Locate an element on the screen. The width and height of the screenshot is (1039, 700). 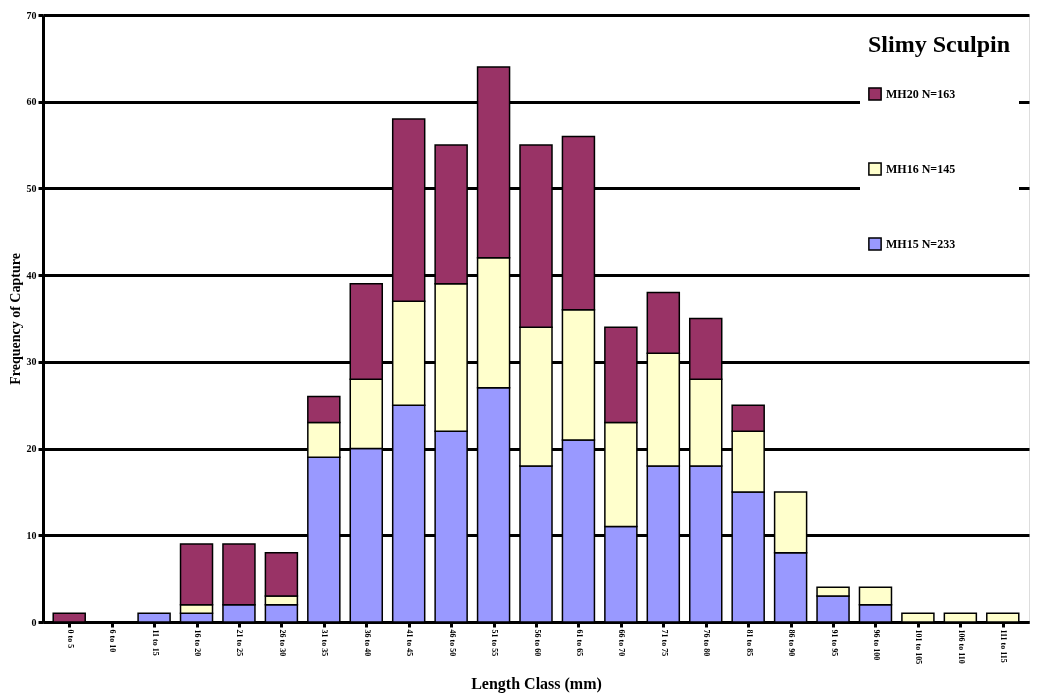
y-tick-label: 20 is located at coordinates (31, 449).